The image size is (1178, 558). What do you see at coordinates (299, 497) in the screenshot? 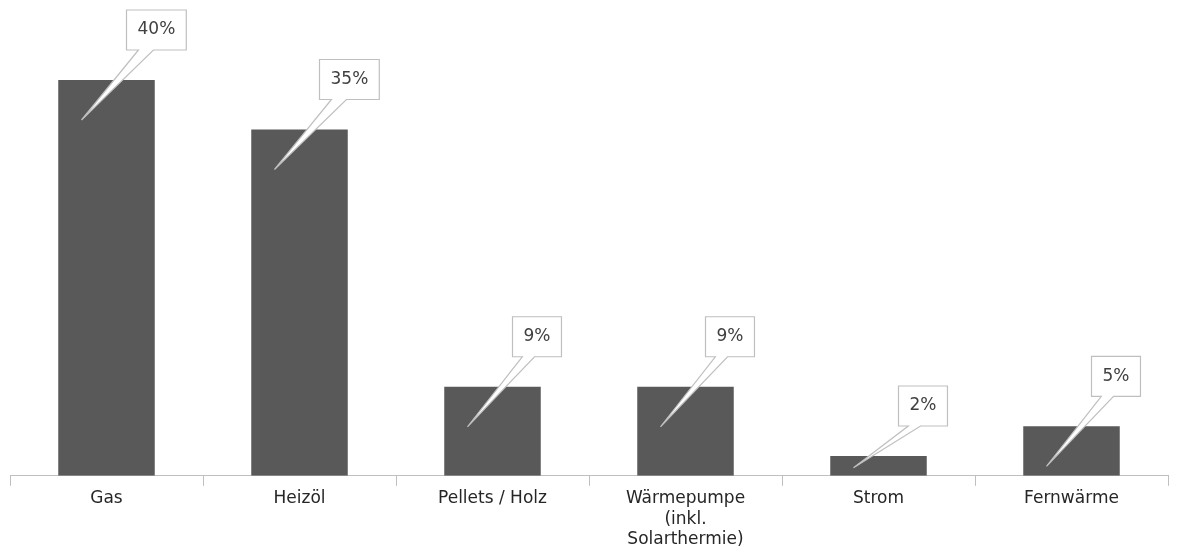
I see `x-tick-label: Heizöl` at bounding box center [299, 497].